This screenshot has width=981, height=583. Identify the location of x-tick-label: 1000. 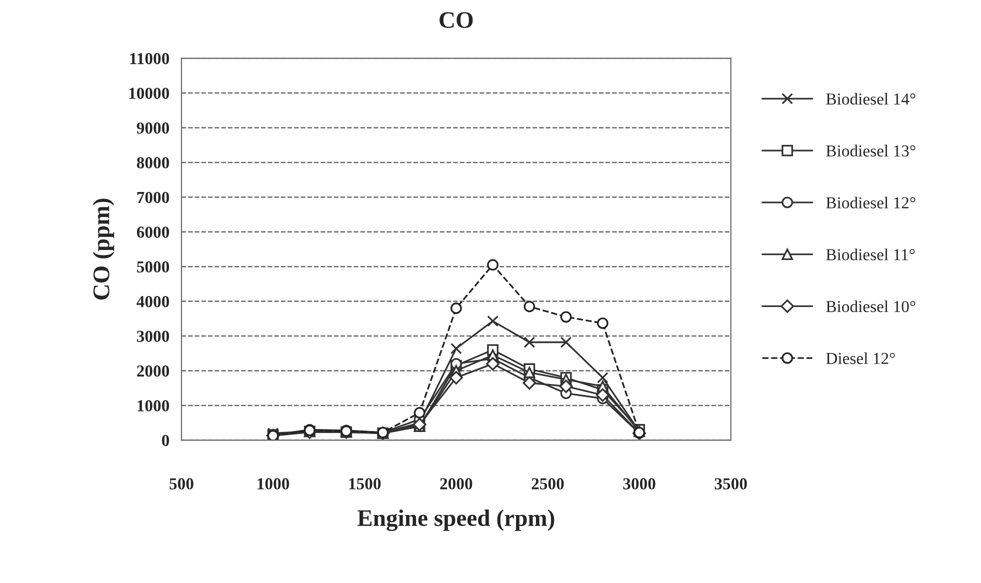
(274, 484).